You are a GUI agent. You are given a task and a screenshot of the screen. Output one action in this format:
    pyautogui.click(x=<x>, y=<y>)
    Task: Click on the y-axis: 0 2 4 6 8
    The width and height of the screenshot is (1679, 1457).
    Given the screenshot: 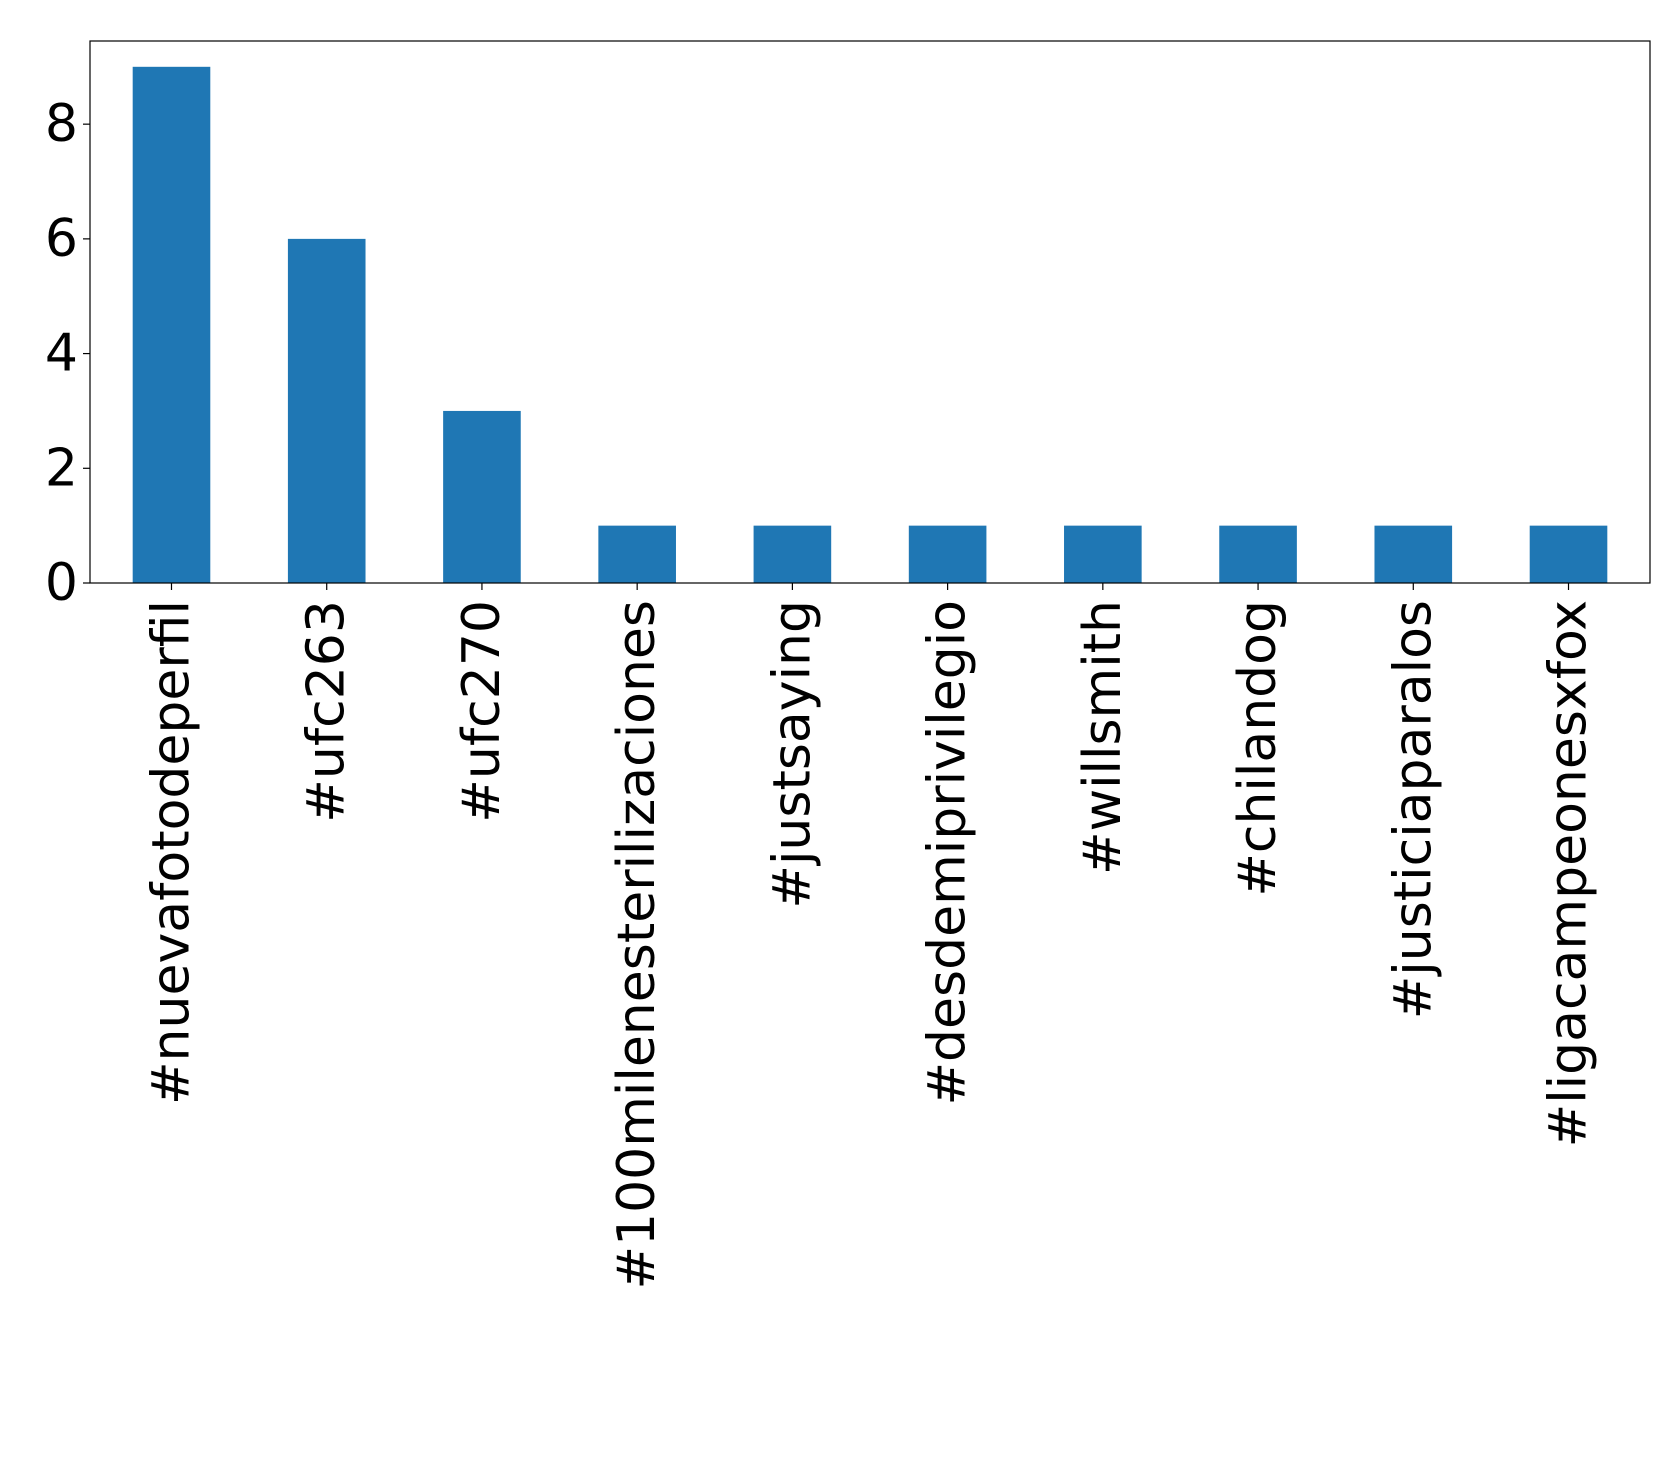 What is the action you would take?
    pyautogui.click(x=67, y=353)
    